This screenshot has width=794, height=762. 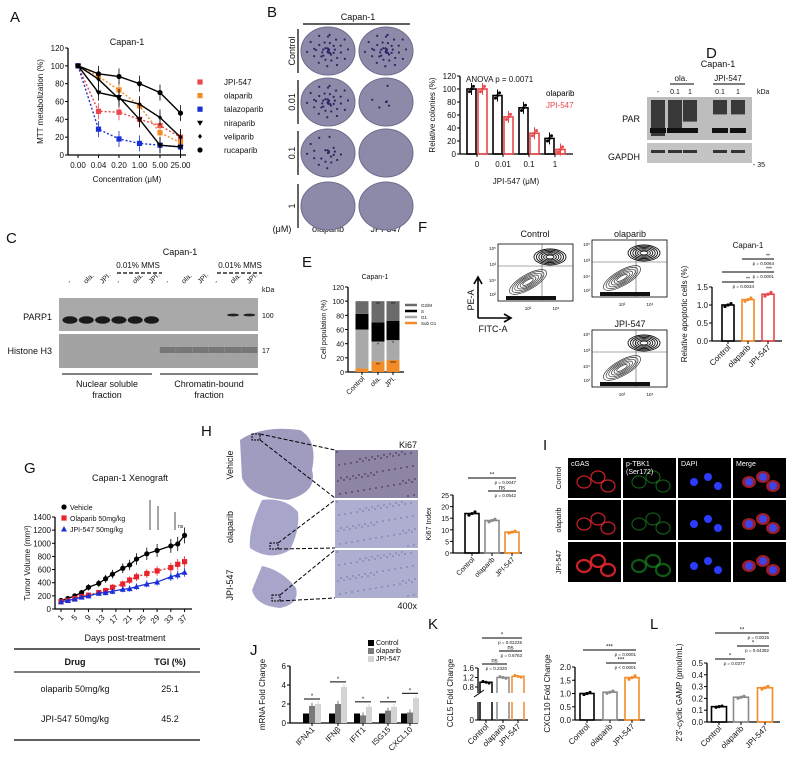 What do you see at coordinates (262, 694) in the screenshot?
I see `y-axis-label: mRNA Fold Change` at bounding box center [262, 694].